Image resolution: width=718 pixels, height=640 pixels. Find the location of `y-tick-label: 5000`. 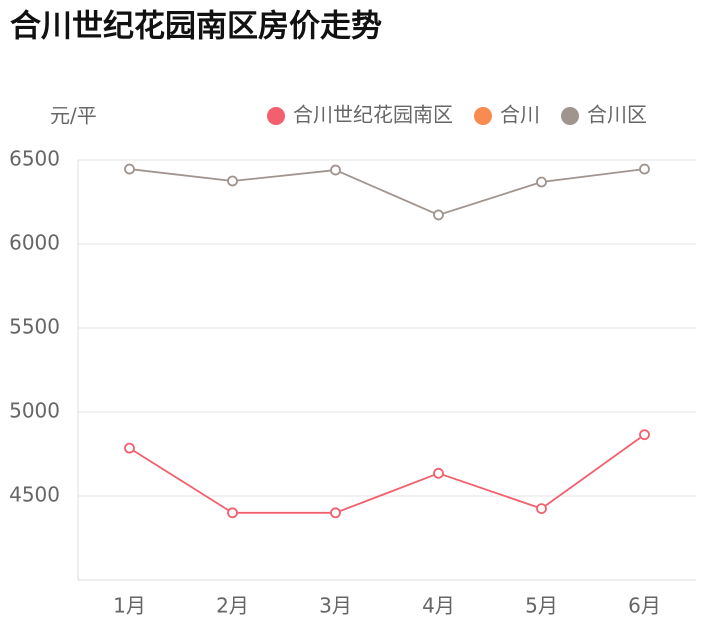

y-tick-label: 5000 is located at coordinates (34, 411).